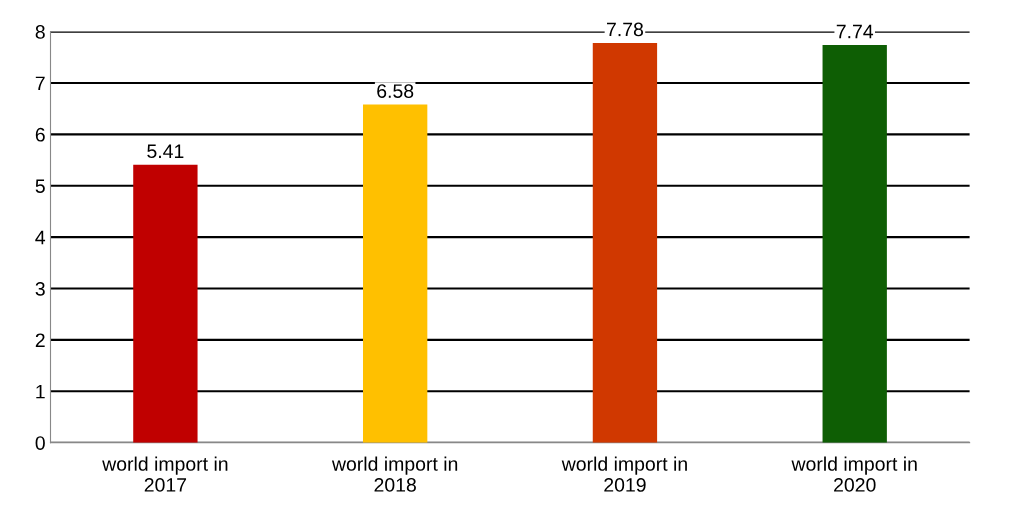 The image size is (1010, 527). I want to click on y-tick-label: 1, so click(40, 391).